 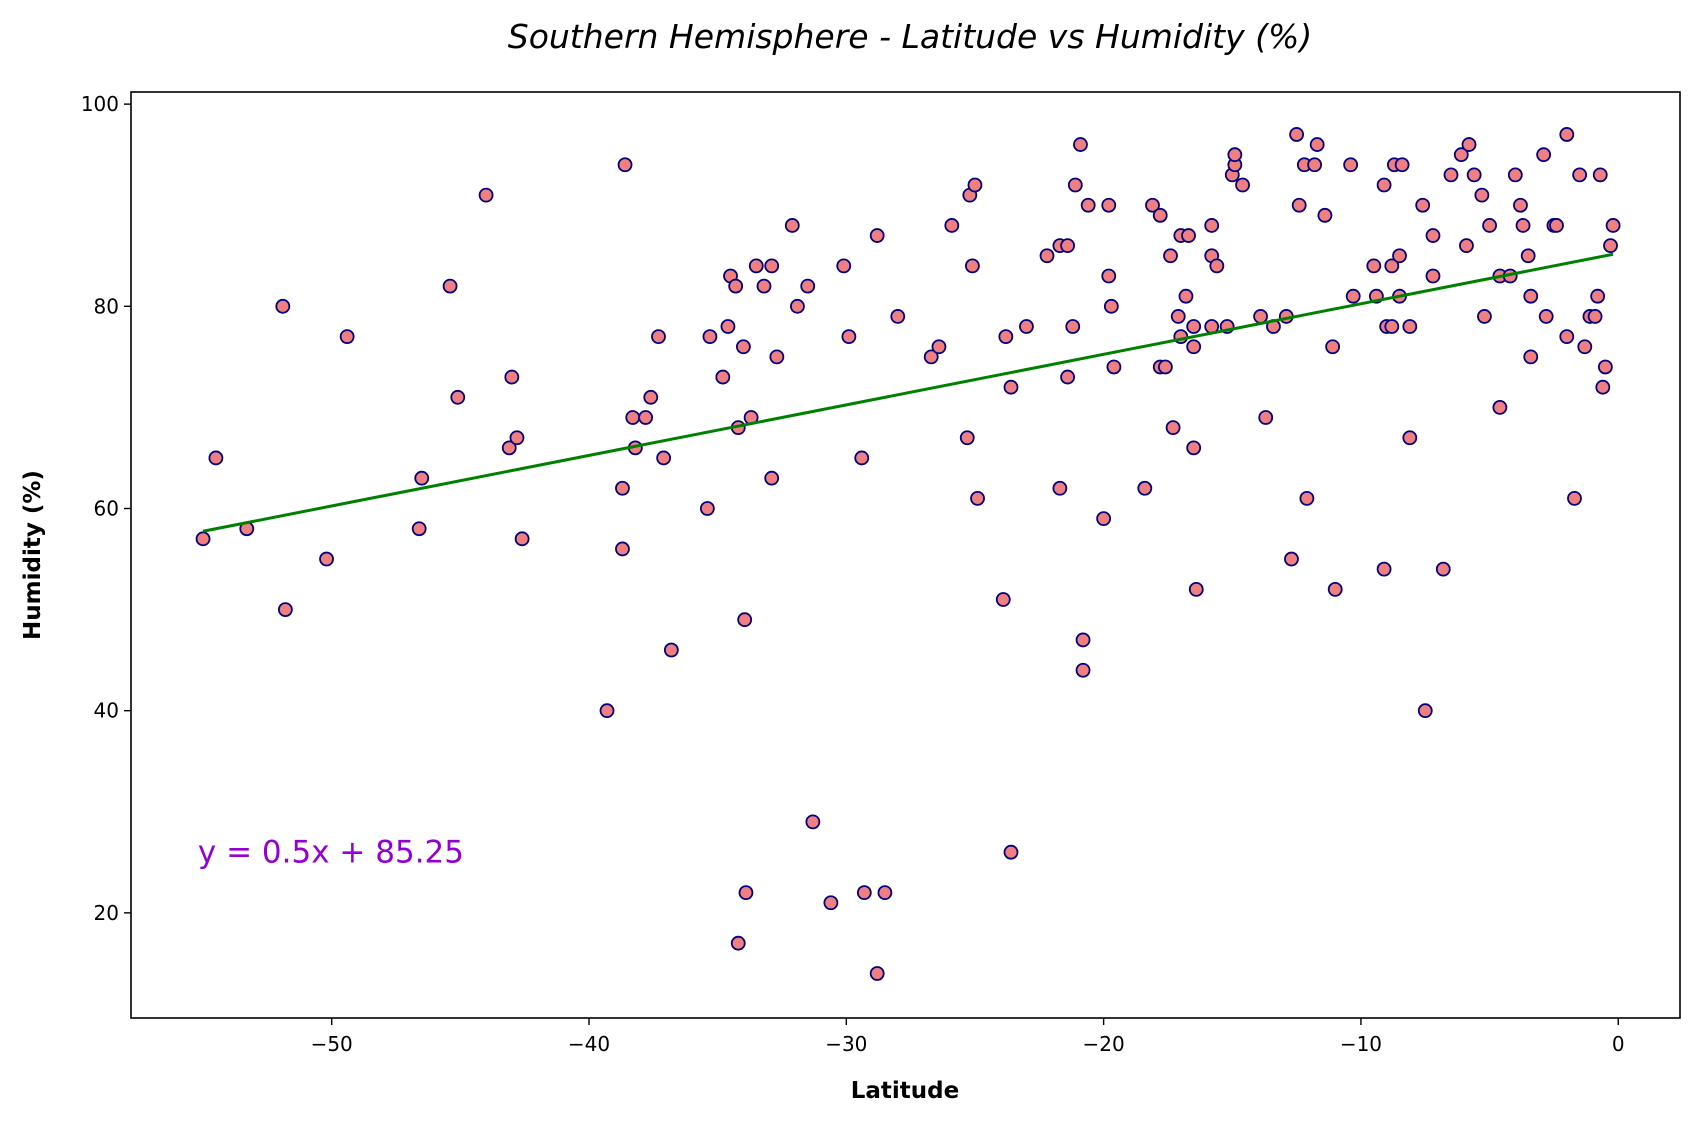 What do you see at coordinates (331, 852) in the screenshot?
I see `regression-equation: y = 0.5x + 85.25` at bounding box center [331, 852].